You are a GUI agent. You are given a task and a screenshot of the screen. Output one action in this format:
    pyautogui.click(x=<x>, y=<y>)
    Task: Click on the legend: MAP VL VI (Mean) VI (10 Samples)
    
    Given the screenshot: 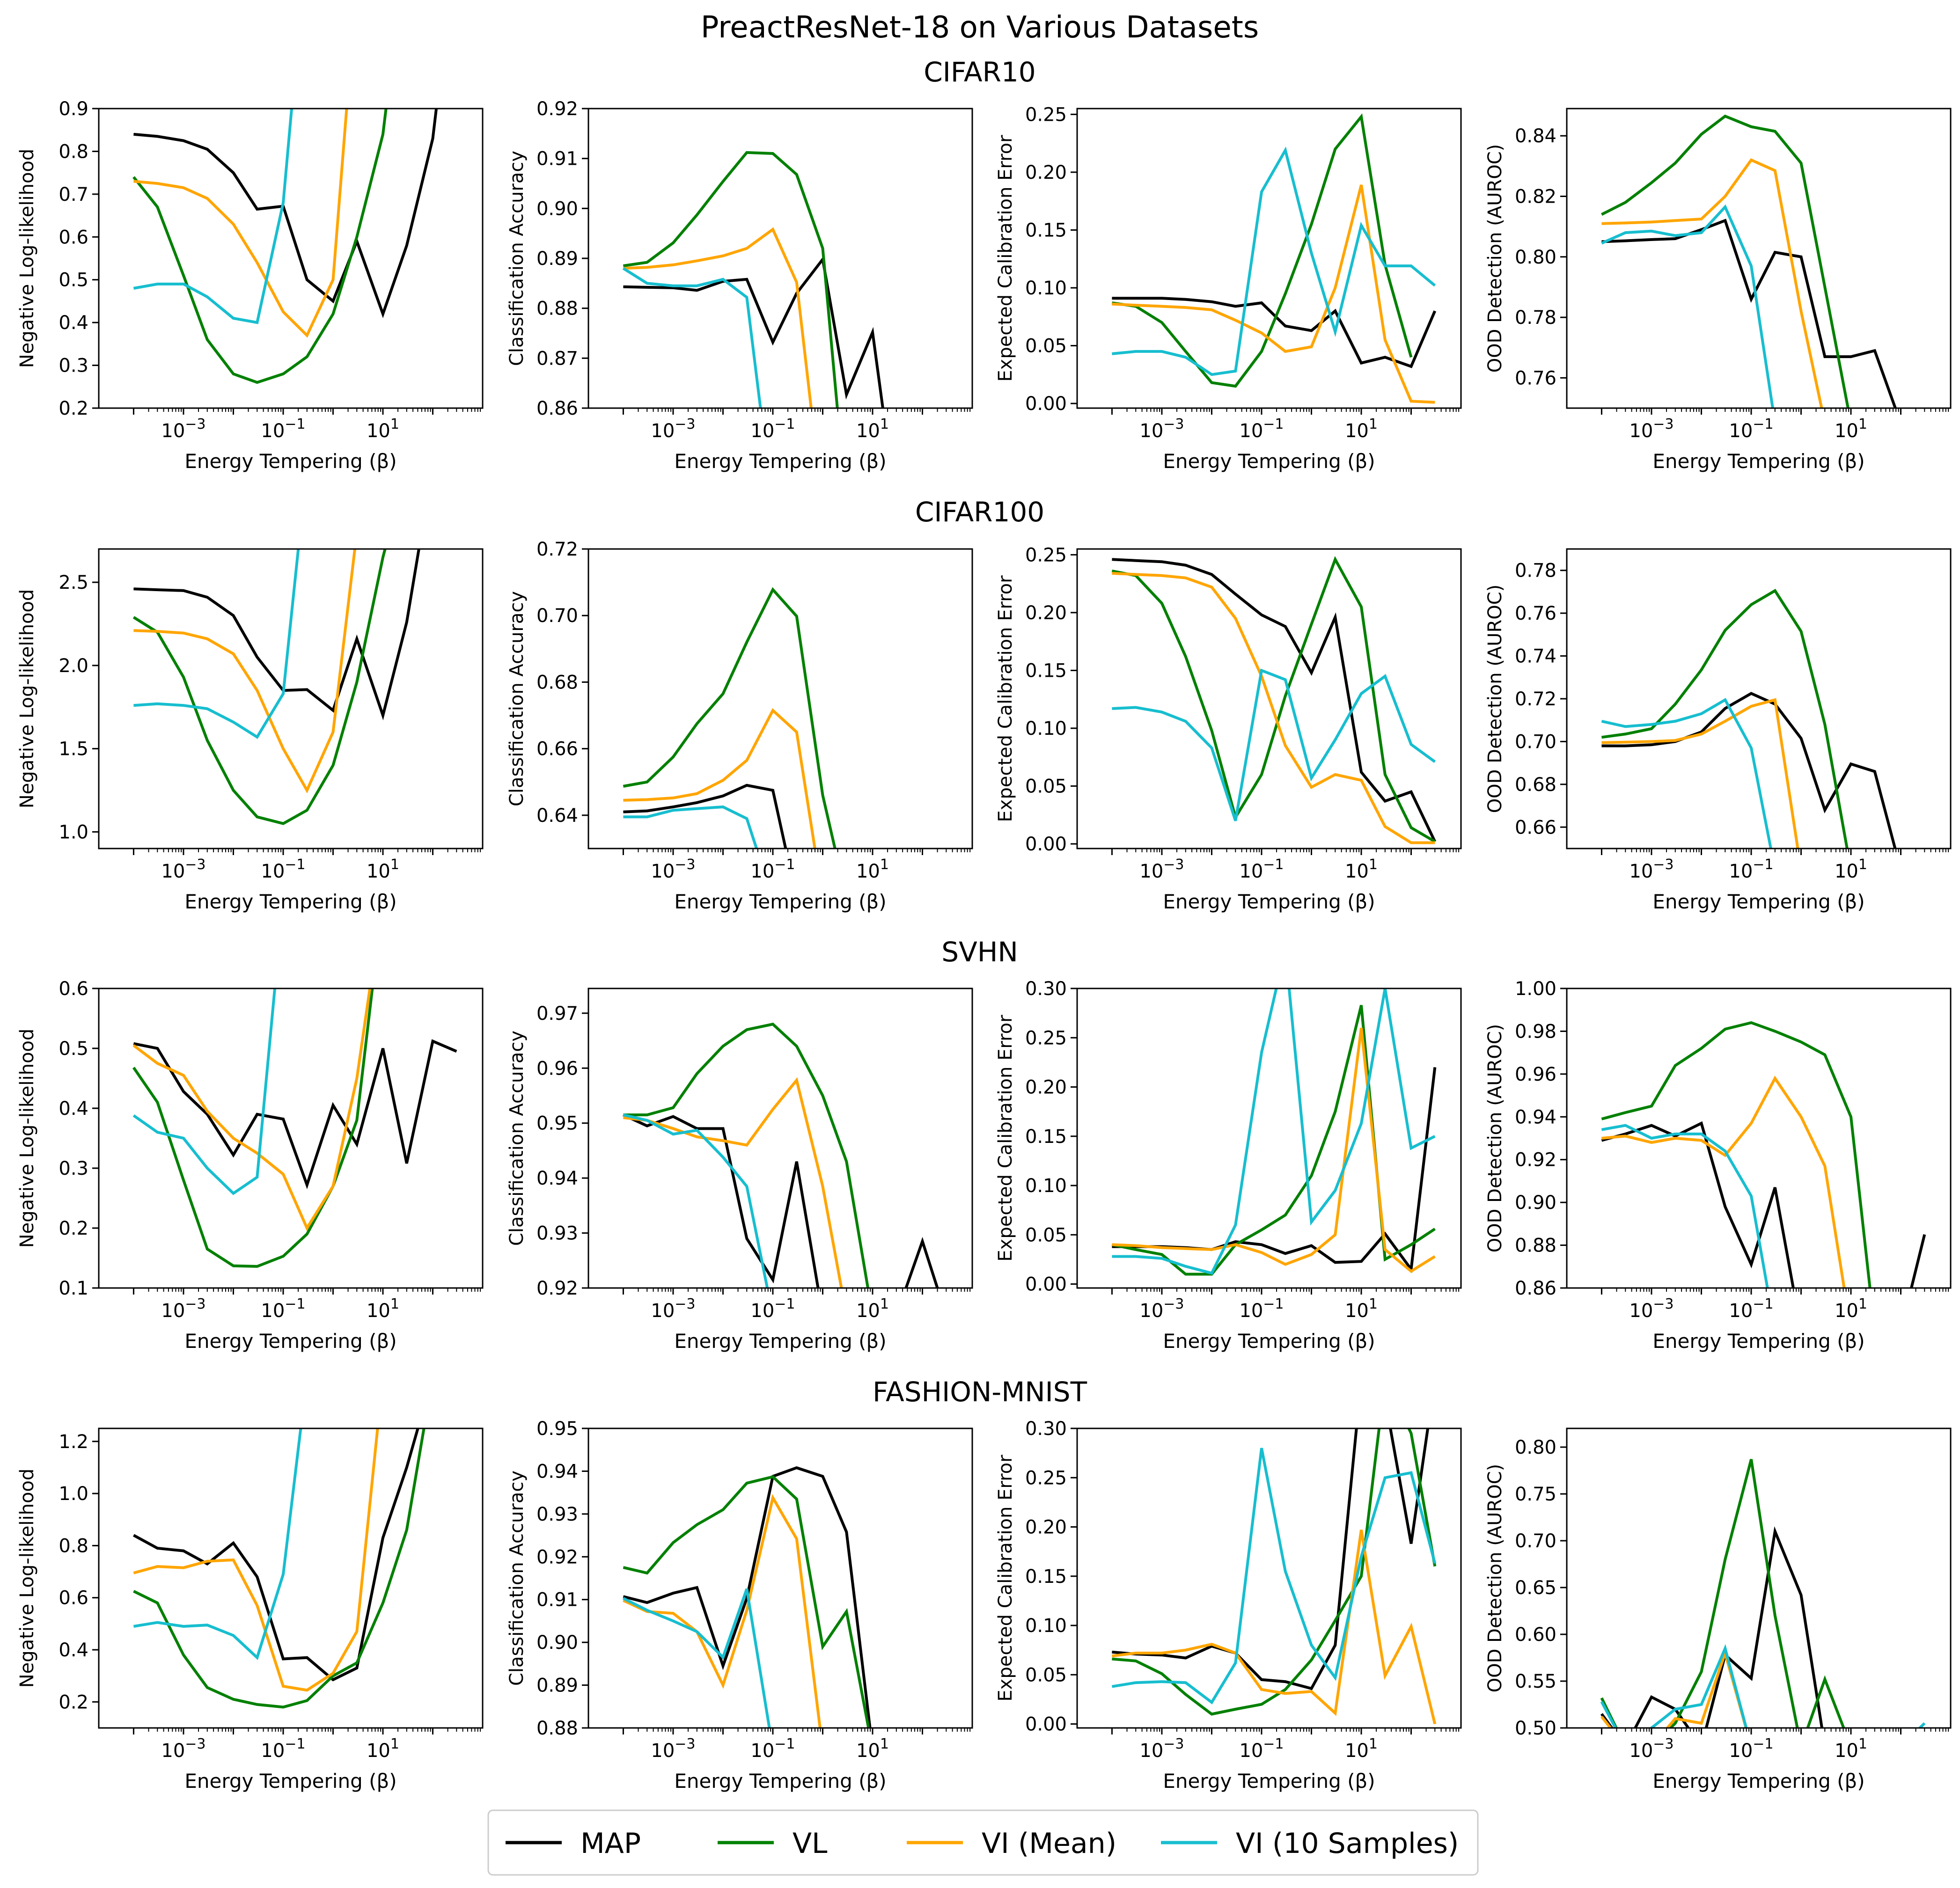 What is the action you would take?
    pyautogui.click(x=983, y=1843)
    